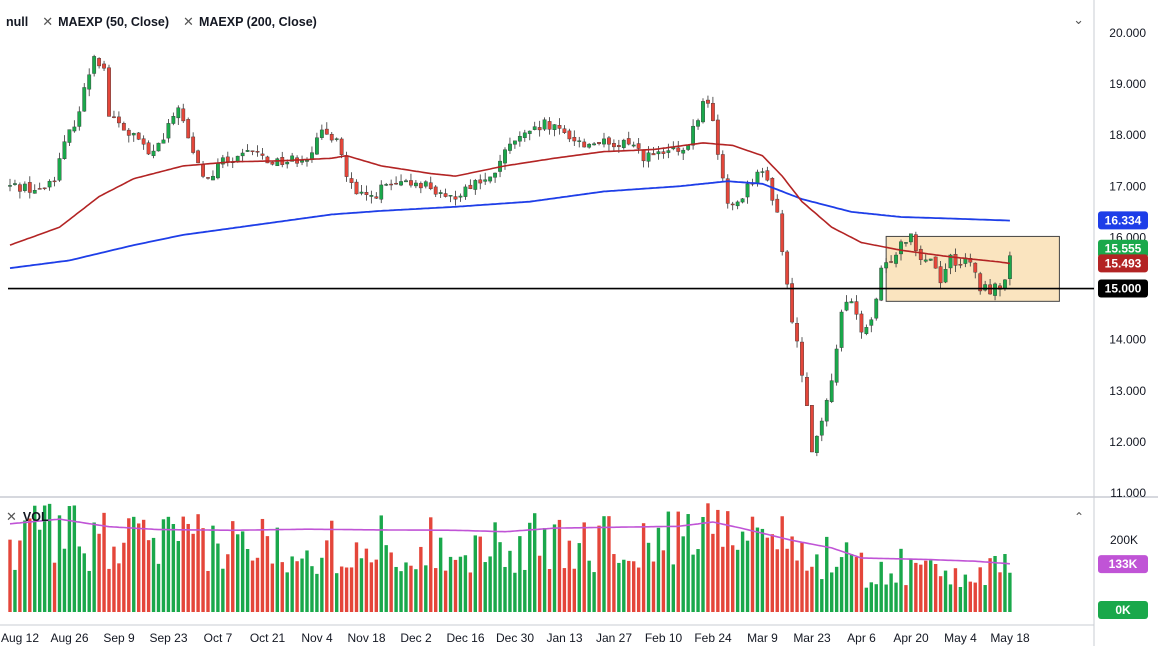 The image size is (1158, 646). I want to click on legend-item-symbol: null, so click(17, 22).